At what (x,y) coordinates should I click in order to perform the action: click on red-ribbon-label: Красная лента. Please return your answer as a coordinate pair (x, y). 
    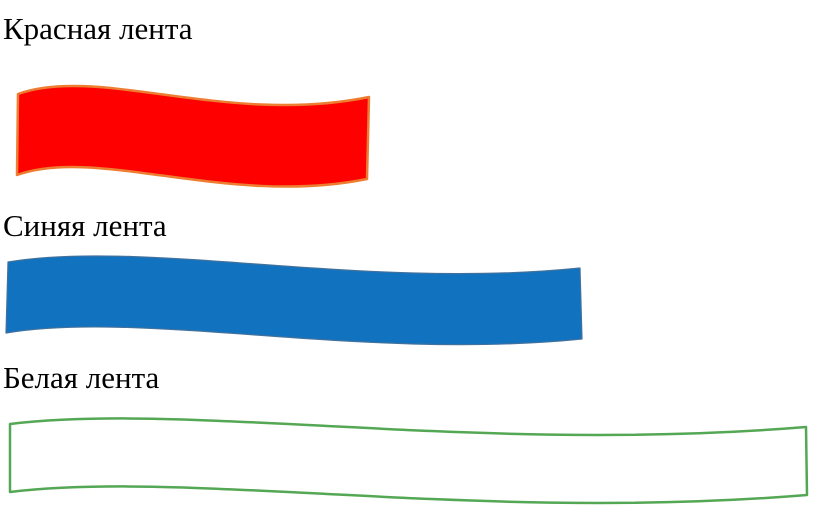
    Looking at the image, I should click on (98, 28).